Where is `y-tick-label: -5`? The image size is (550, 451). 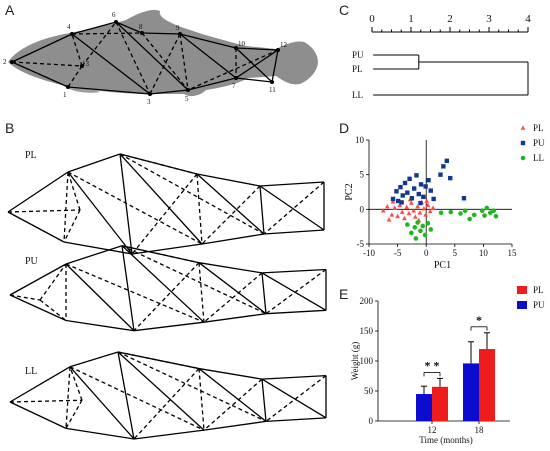
y-tick-label: -5 is located at coordinates (361, 244).